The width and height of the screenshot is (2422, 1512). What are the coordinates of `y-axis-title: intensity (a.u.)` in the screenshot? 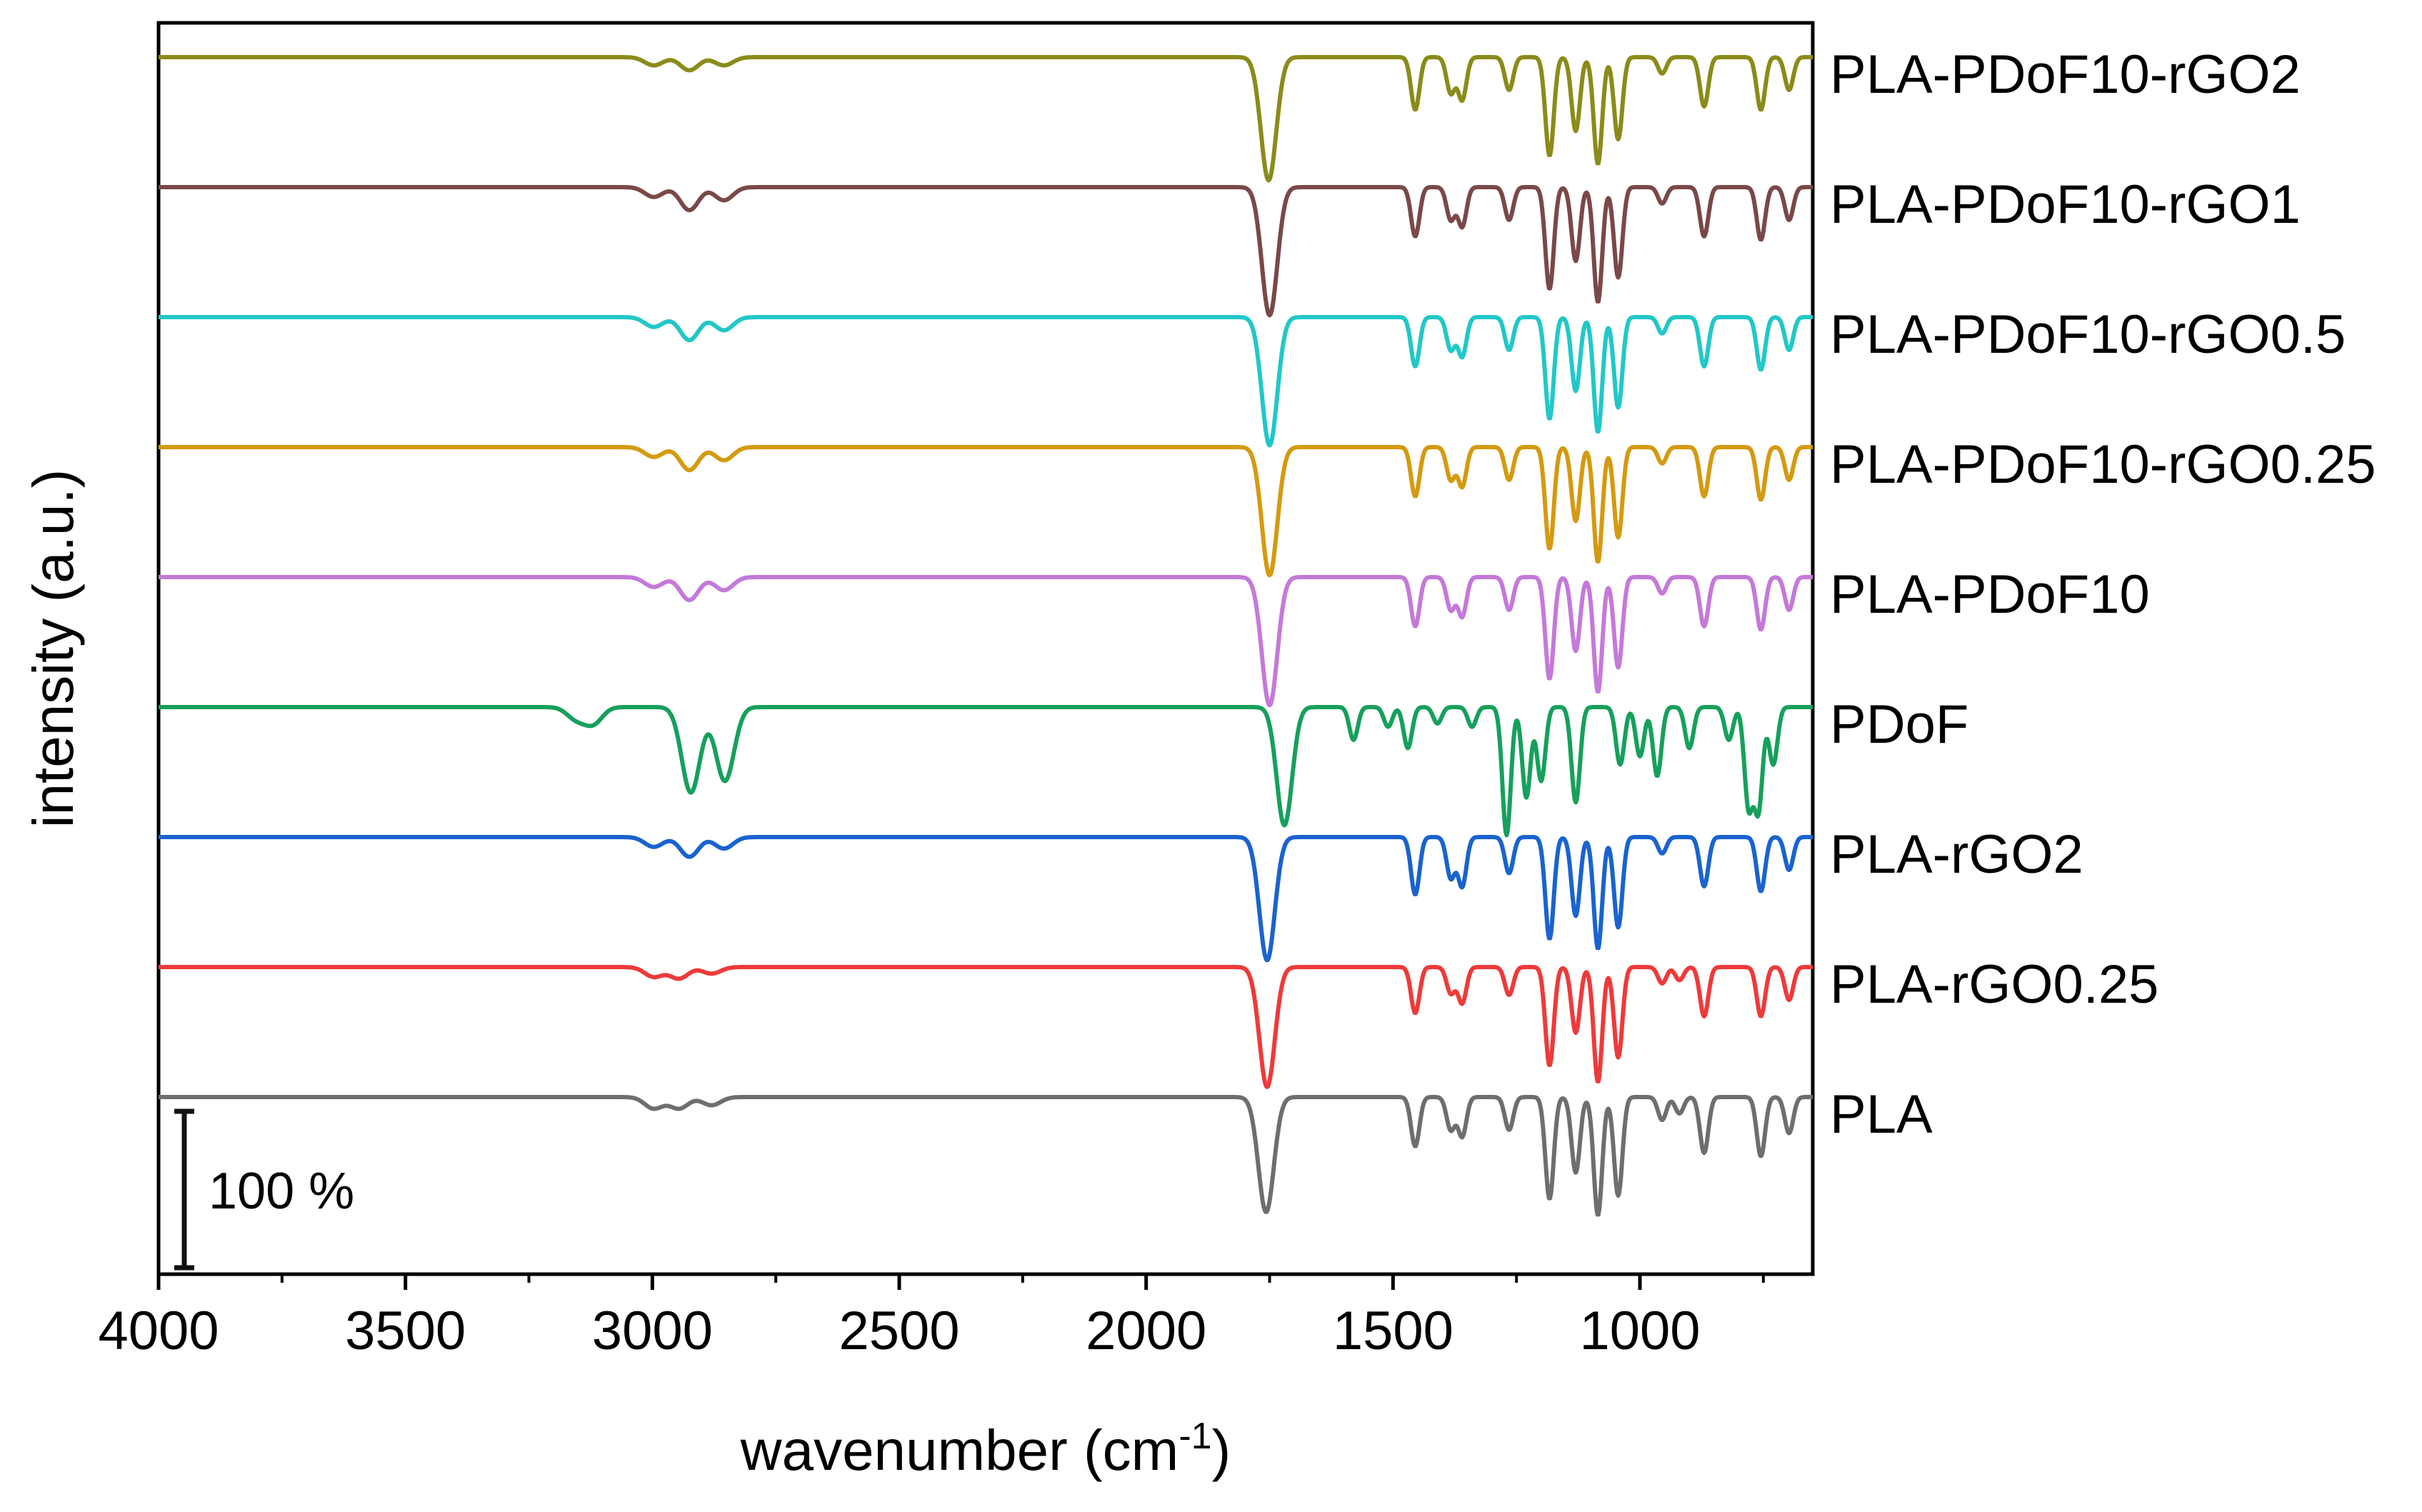 It's located at (53, 648).